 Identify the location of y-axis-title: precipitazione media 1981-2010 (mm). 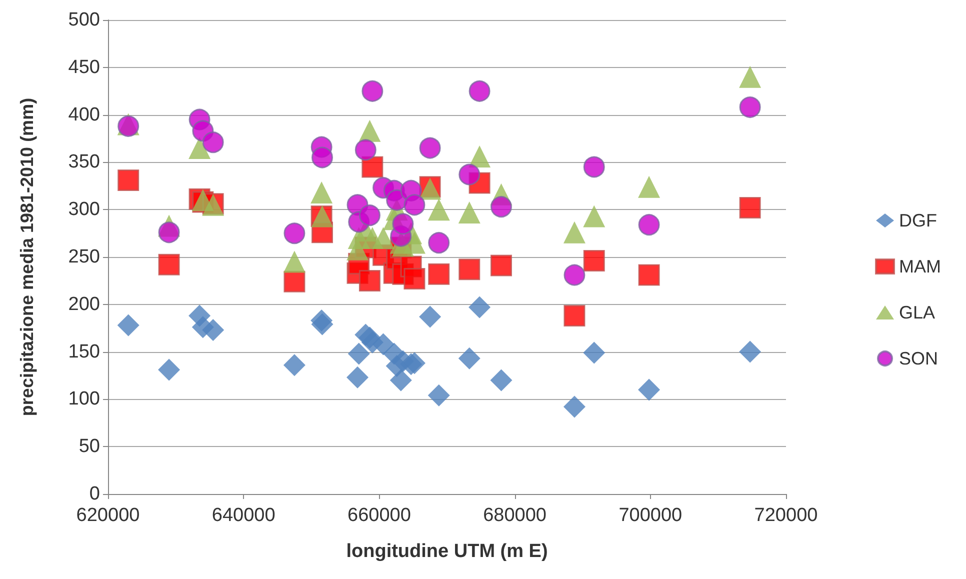
(27, 257).